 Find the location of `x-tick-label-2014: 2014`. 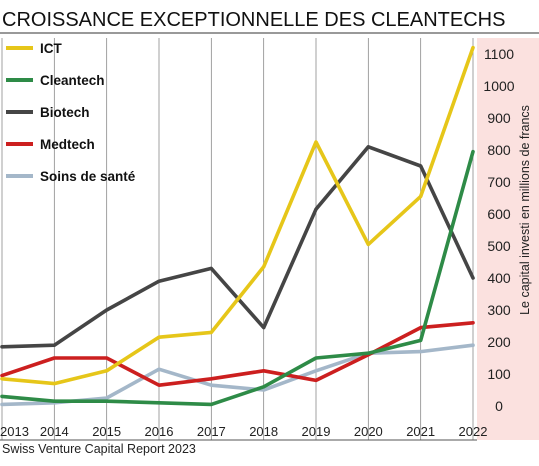

x-tick-label-2014: 2014 is located at coordinates (54, 431).